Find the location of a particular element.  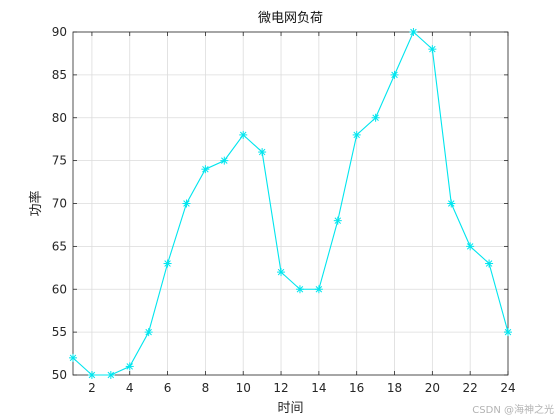

x-tick-label: 16 is located at coordinates (356, 388).